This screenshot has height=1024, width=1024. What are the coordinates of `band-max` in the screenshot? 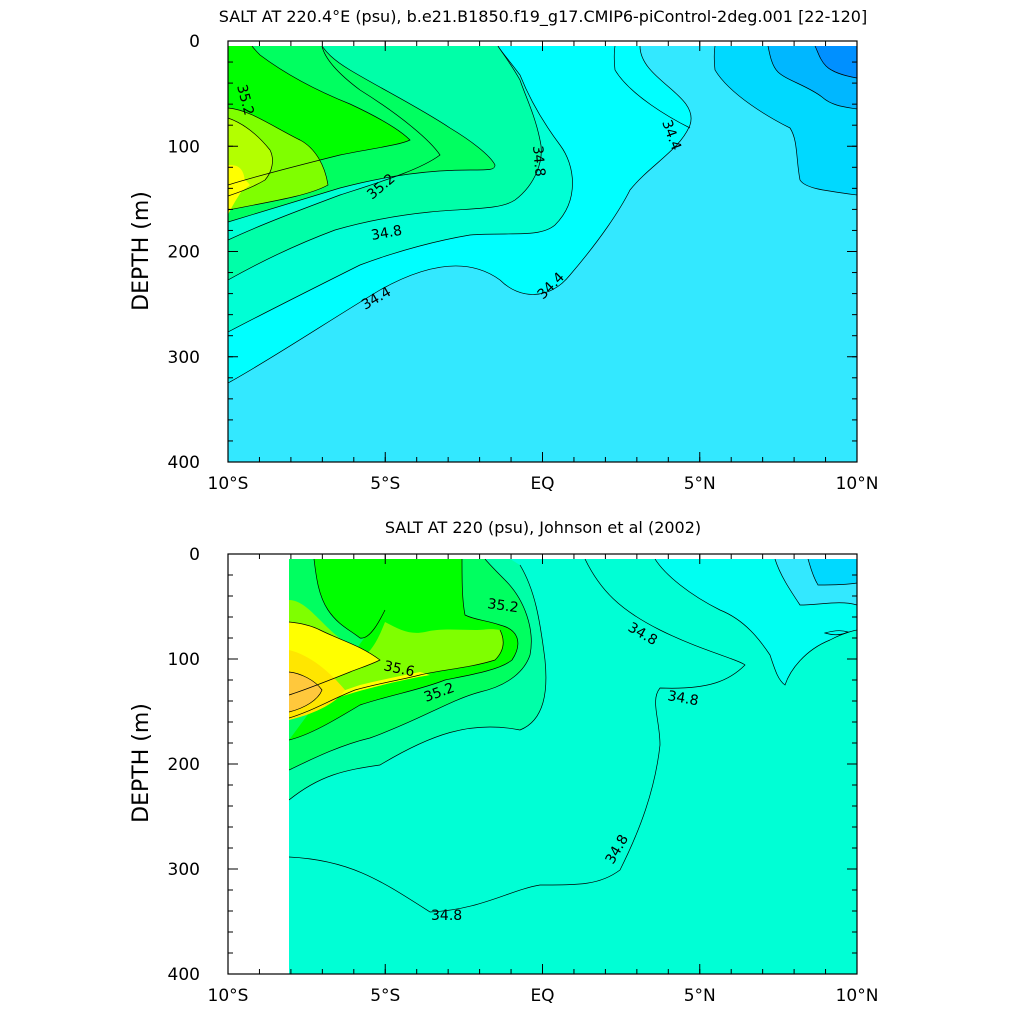 It's located at (239, 187).